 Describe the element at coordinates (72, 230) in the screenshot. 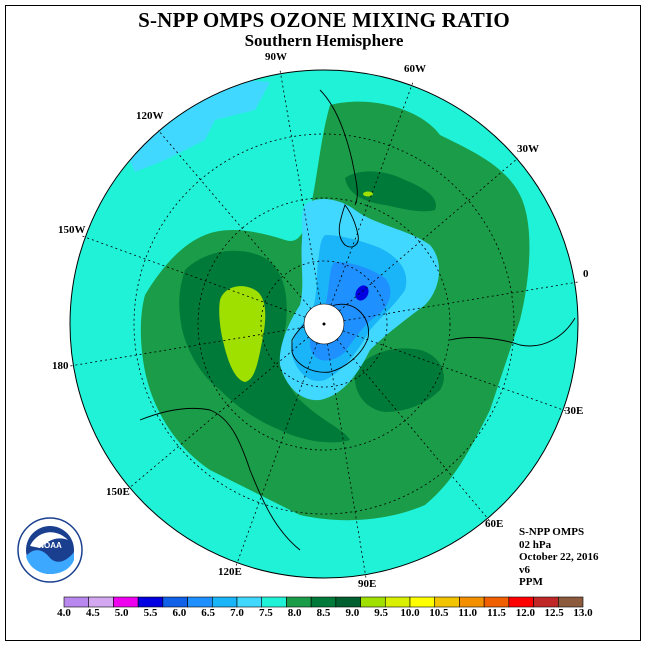

I see `lon-label-150w: 150W` at that location.